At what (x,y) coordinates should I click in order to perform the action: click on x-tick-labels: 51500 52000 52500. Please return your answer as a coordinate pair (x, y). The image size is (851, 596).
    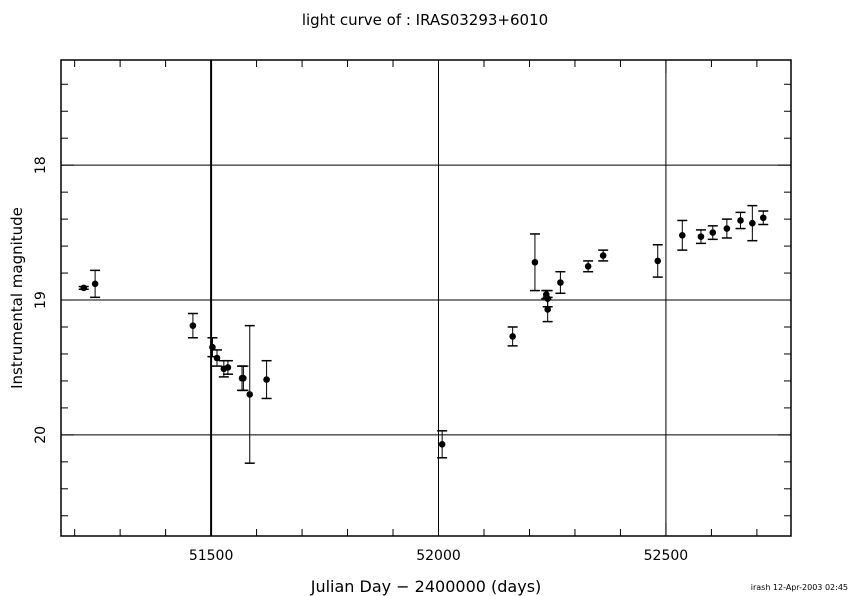
    Looking at the image, I should click on (438, 556).